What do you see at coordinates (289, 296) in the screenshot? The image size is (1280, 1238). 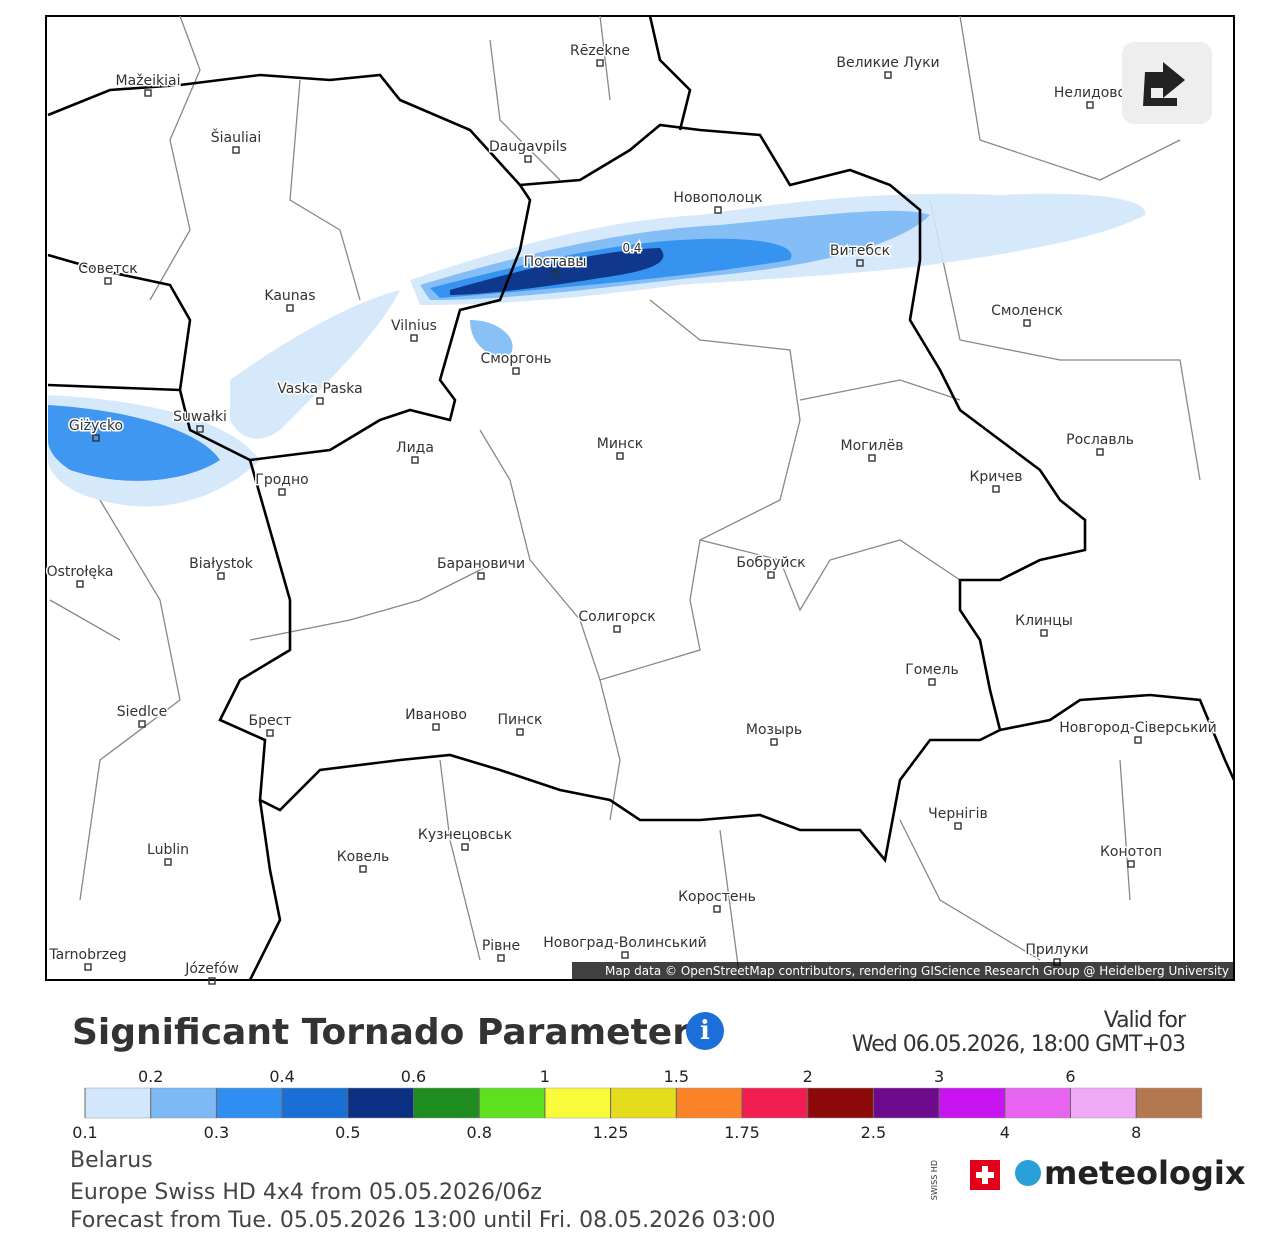 I see `city-label: Kaunas` at bounding box center [289, 296].